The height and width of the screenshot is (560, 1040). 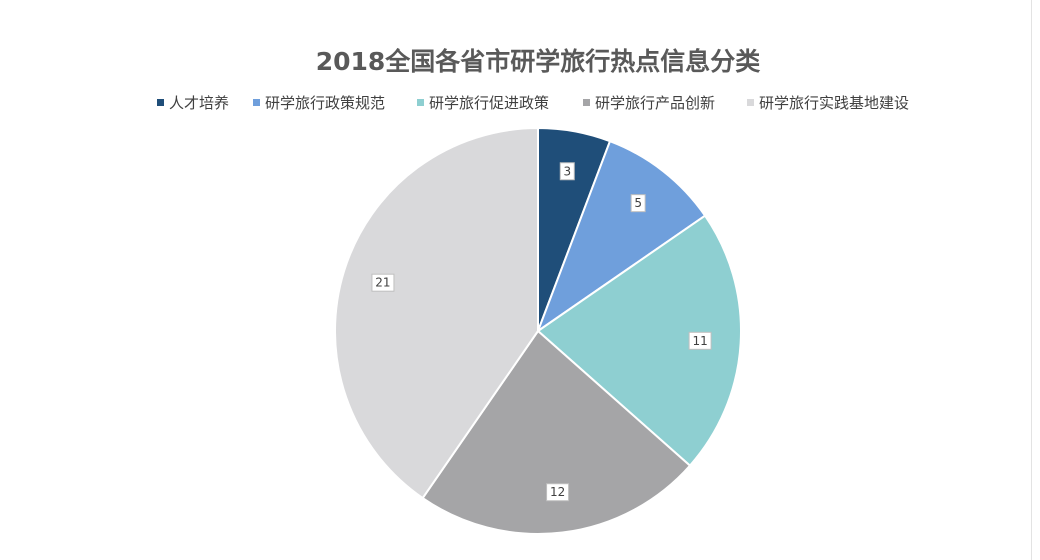 I want to click on legend-item: 研学旅行政策规范, so click(x=319, y=103).